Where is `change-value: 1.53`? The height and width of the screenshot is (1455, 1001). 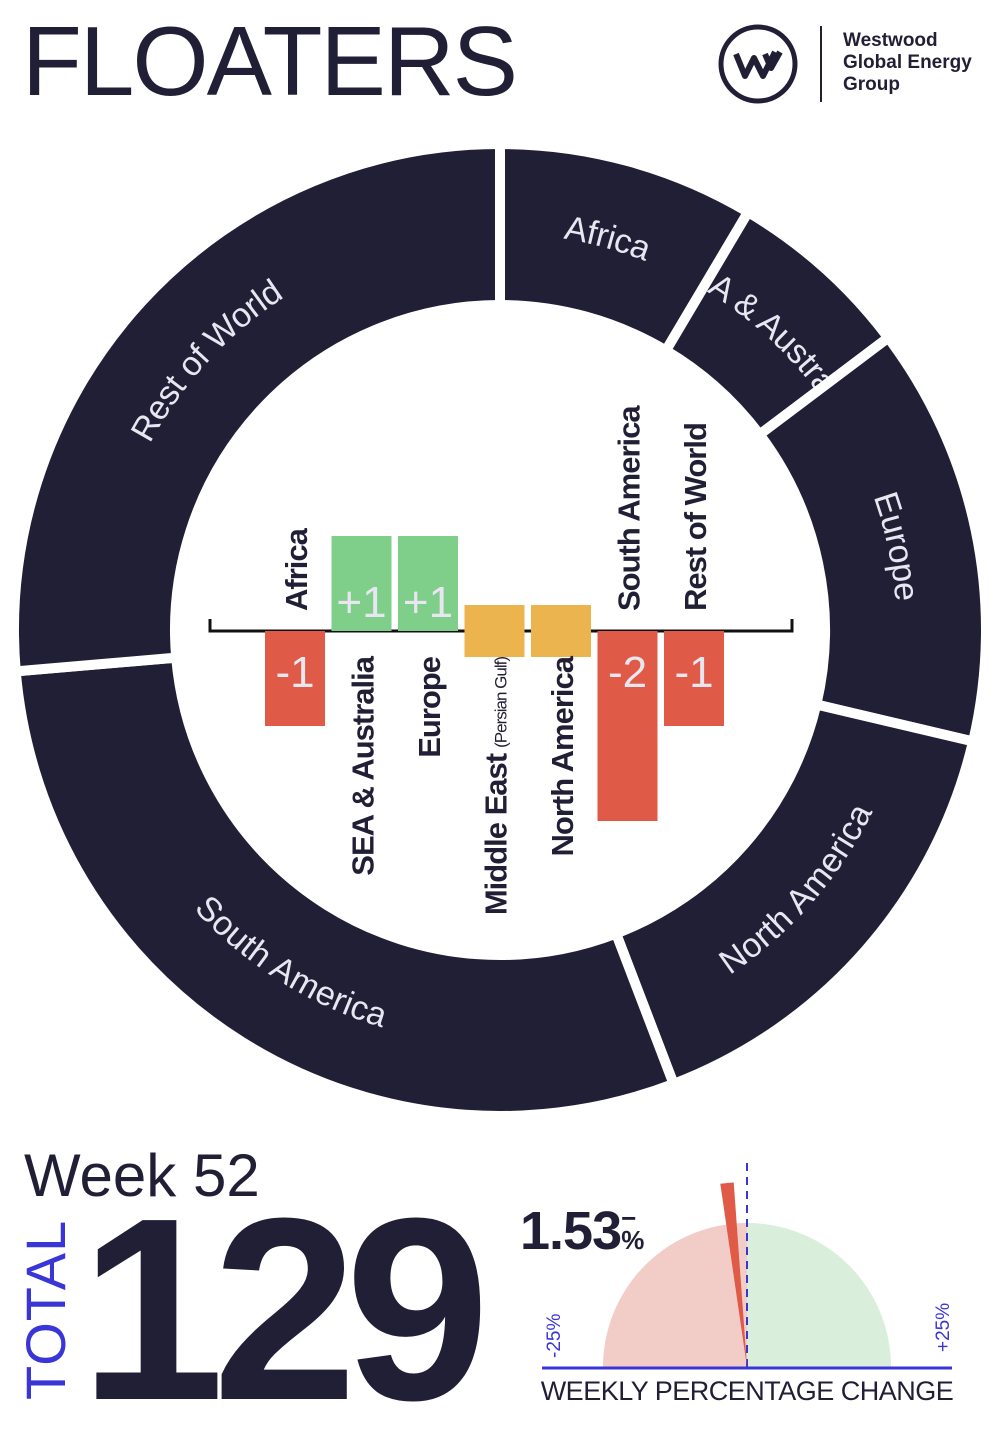
change-value: 1.53 is located at coordinates (571, 1231).